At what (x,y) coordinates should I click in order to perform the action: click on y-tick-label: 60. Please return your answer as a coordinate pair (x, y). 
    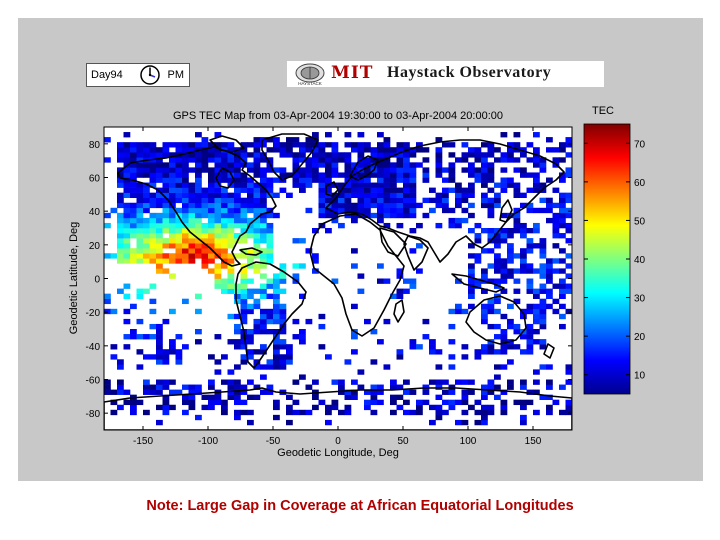
    Looking at the image, I should click on (95, 179).